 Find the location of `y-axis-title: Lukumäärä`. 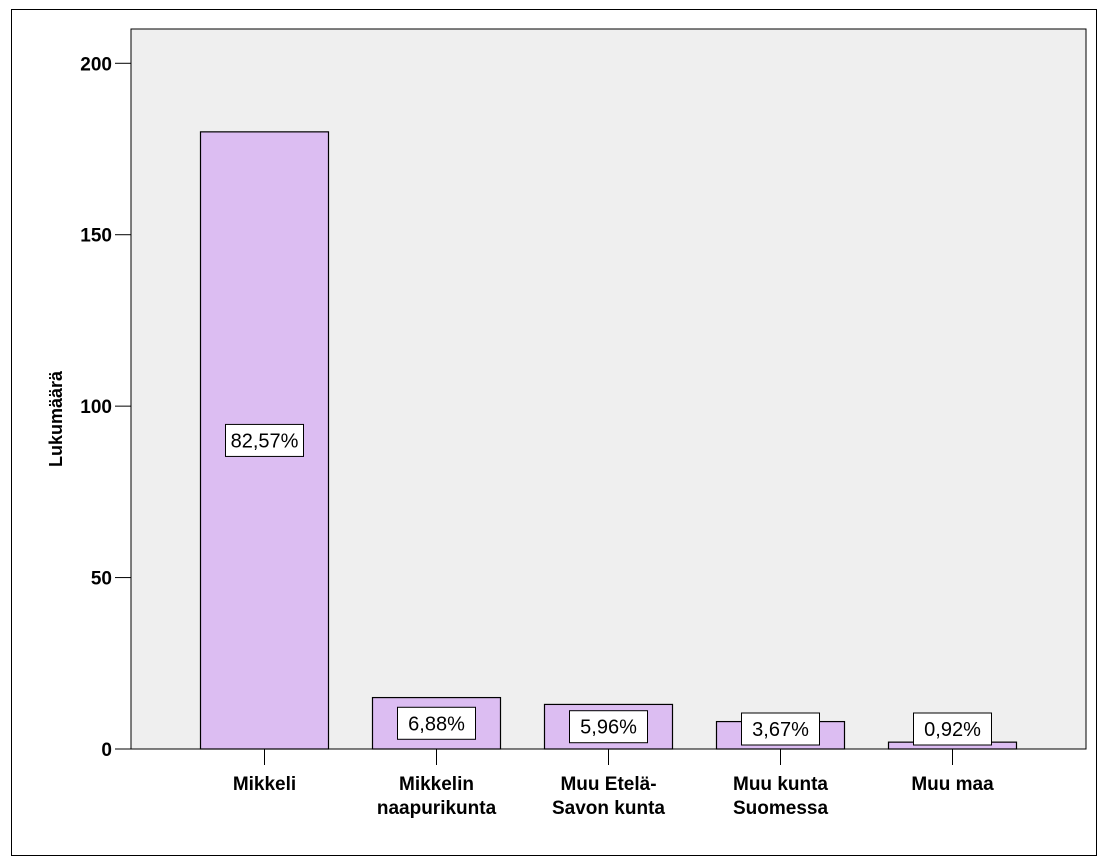

y-axis-title: Lukumäärä is located at coordinates (56, 418).